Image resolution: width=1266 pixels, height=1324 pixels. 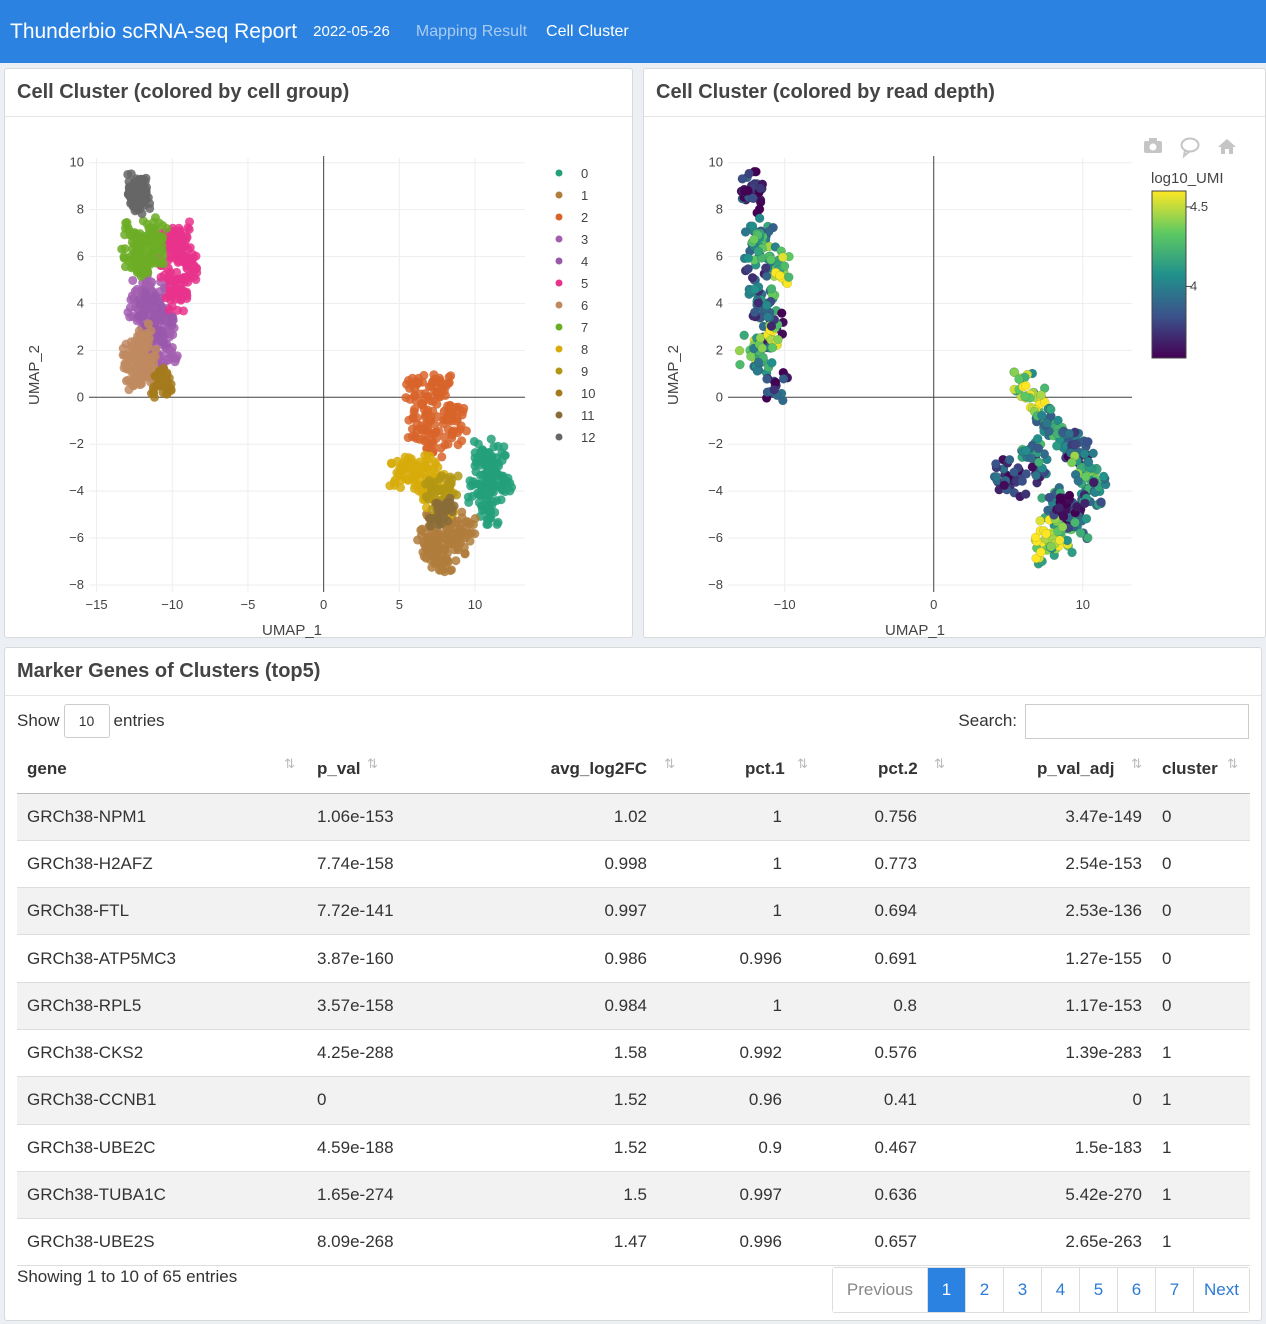 I want to click on legend-label: 0, so click(x=584, y=173).